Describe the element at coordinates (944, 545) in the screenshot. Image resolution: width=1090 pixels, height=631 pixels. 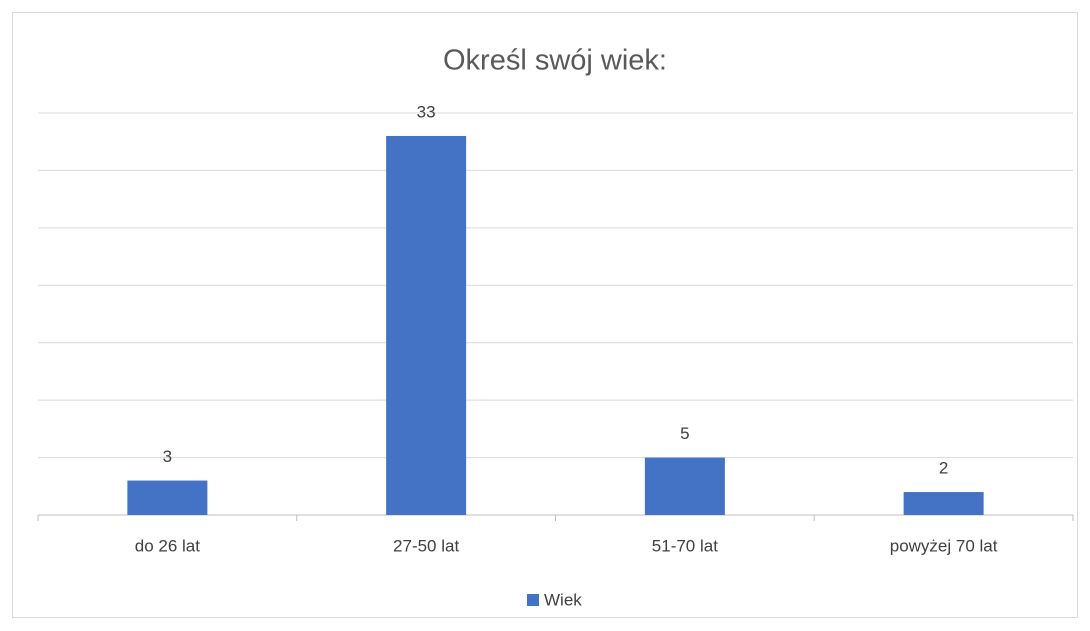
I see `x-tick-label: powyżej 70 lat` at that location.